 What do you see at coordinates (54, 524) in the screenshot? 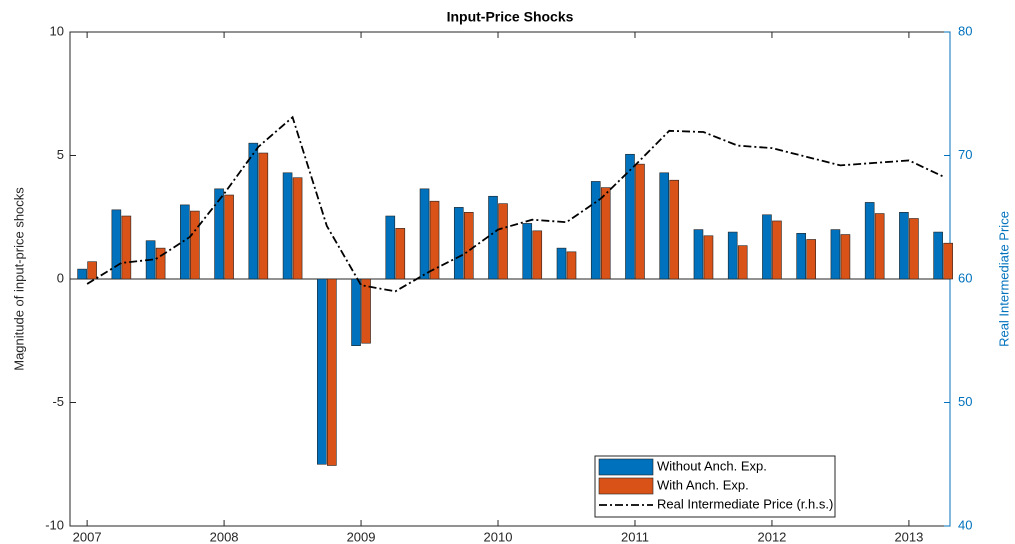
I see `y-tick-label: -10` at bounding box center [54, 524].